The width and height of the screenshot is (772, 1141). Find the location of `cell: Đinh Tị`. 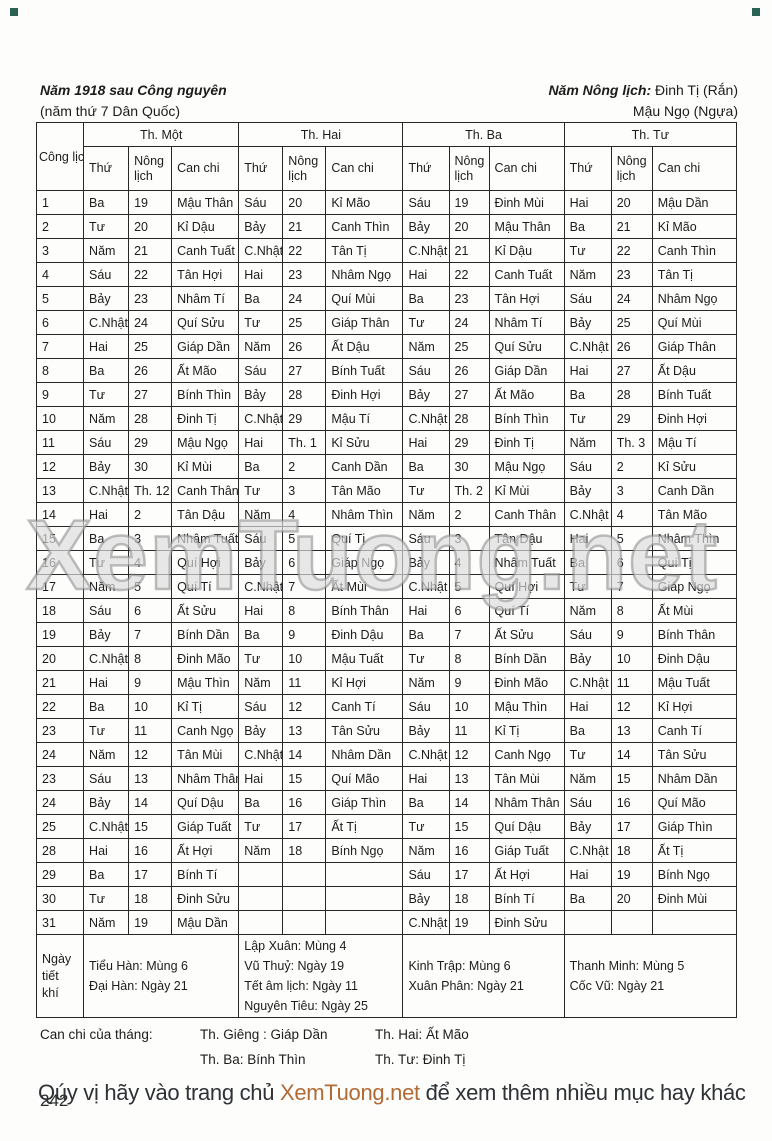

cell: Đinh Tị is located at coordinates (526, 442).